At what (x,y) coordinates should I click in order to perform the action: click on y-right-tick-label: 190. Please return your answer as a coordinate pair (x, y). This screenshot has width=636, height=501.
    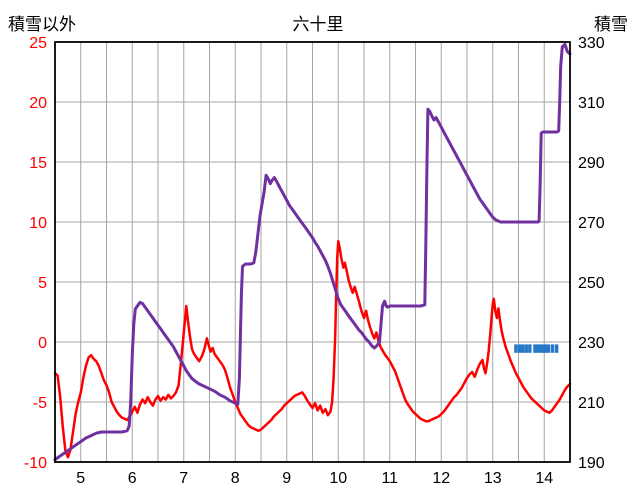
    Looking at the image, I should click on (591, 463).